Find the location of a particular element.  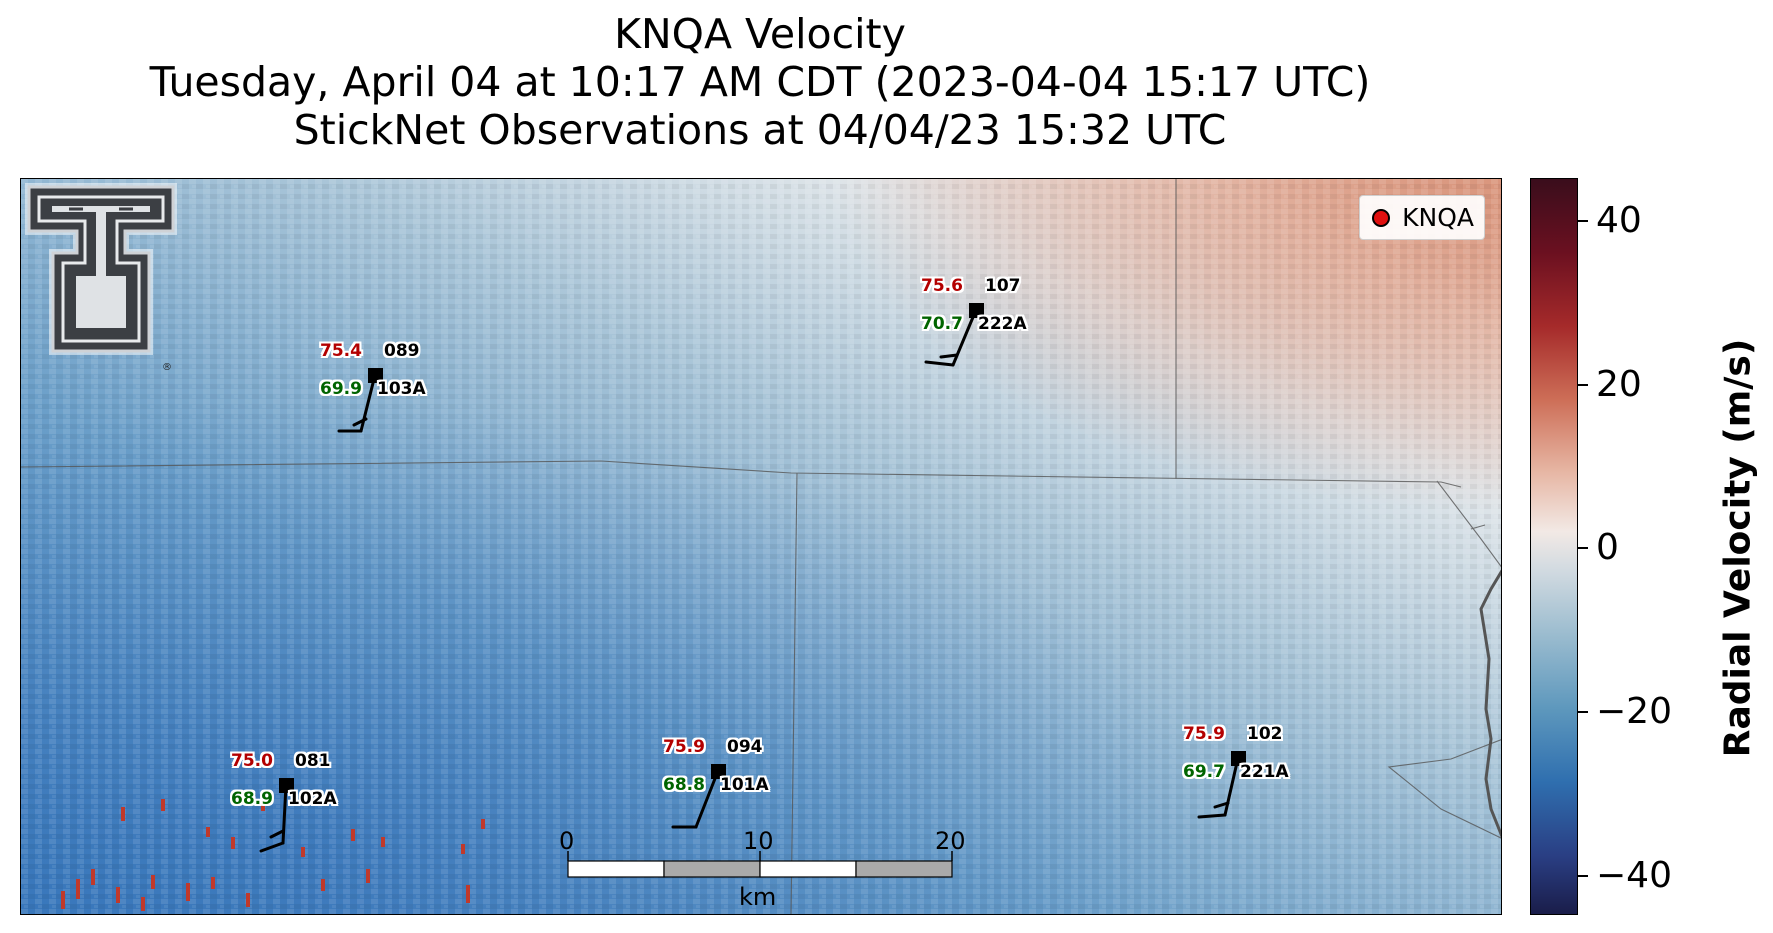

registered-mark: ® is located at coordinates (167, 367).